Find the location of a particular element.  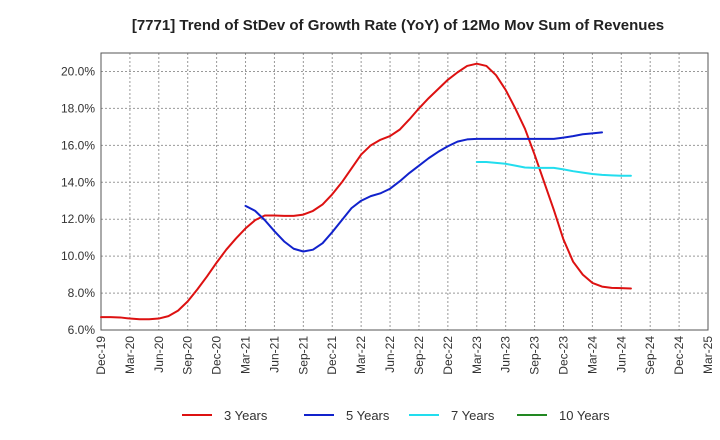

x-tick-label: Dec-23 is located at coordinates (563, 355).